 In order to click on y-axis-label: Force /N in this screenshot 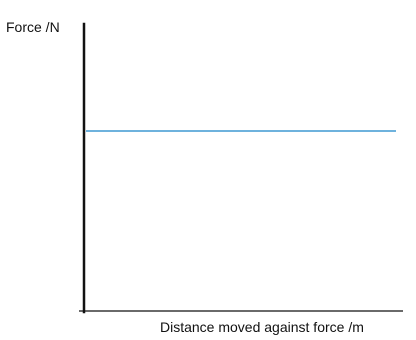, I will do `click(33, 27)`.